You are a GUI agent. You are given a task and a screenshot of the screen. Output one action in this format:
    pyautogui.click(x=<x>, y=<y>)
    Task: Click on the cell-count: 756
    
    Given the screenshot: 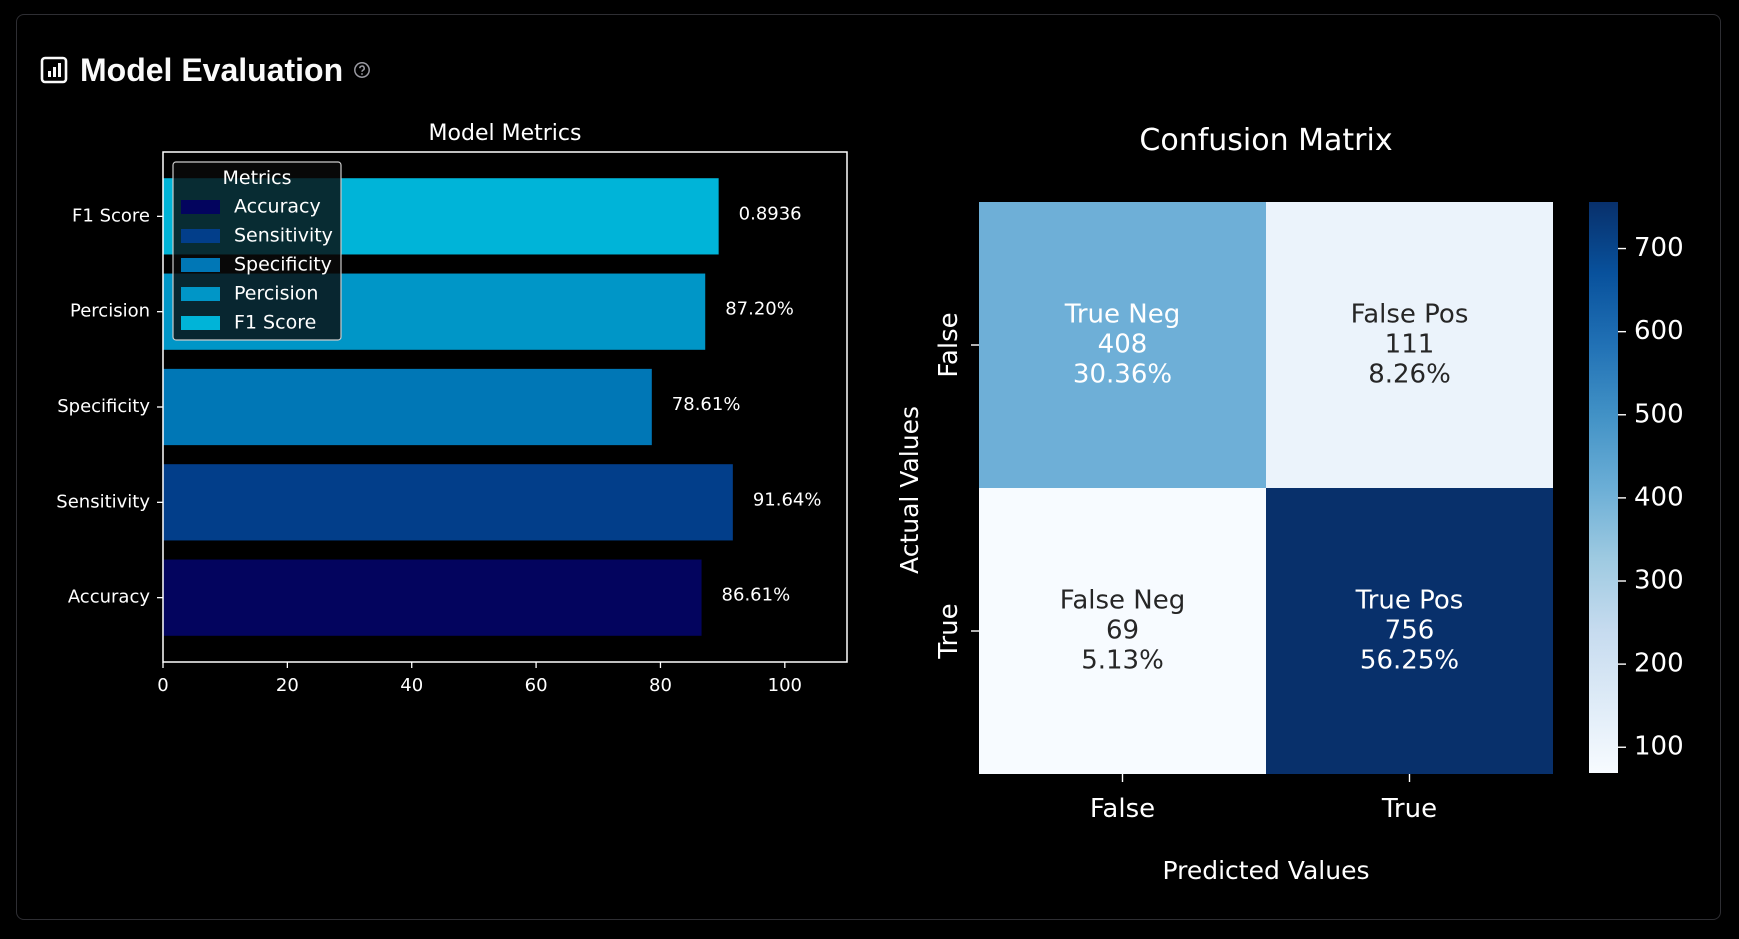 What is the action you would take?
    pyautogui.click(x=1410, y=631)
    